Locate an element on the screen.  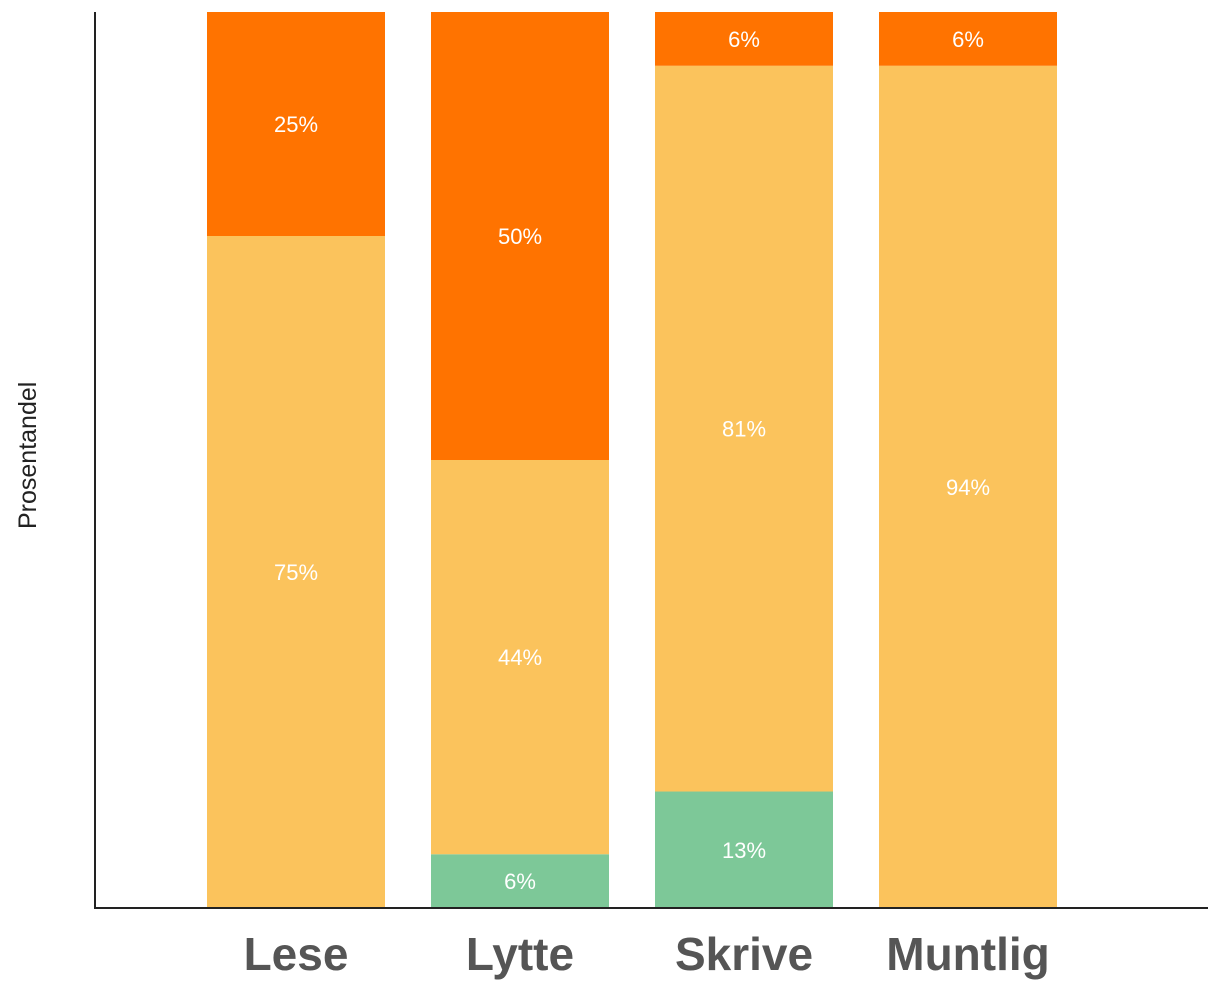
data-label-lytte-0: 6% is located at coordinates (520, 881).